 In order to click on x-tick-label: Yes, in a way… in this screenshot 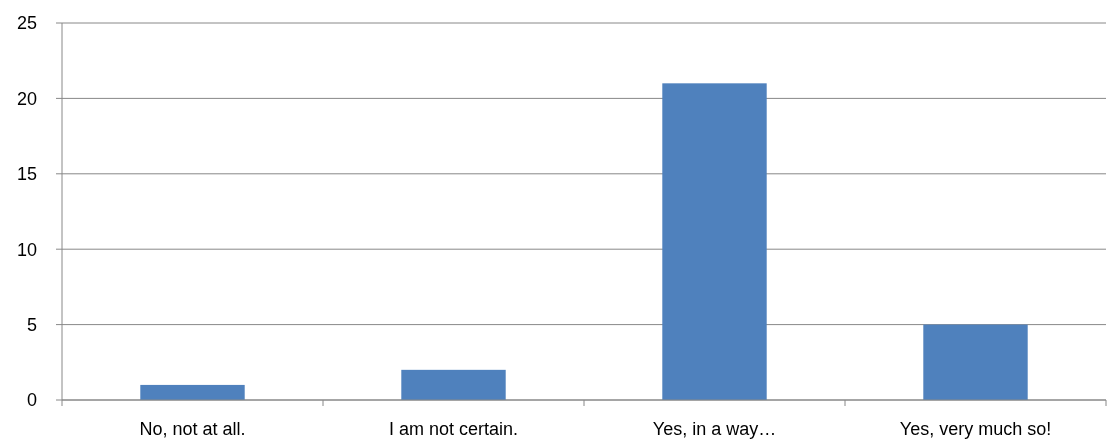, I will do `click(714, 429)`.